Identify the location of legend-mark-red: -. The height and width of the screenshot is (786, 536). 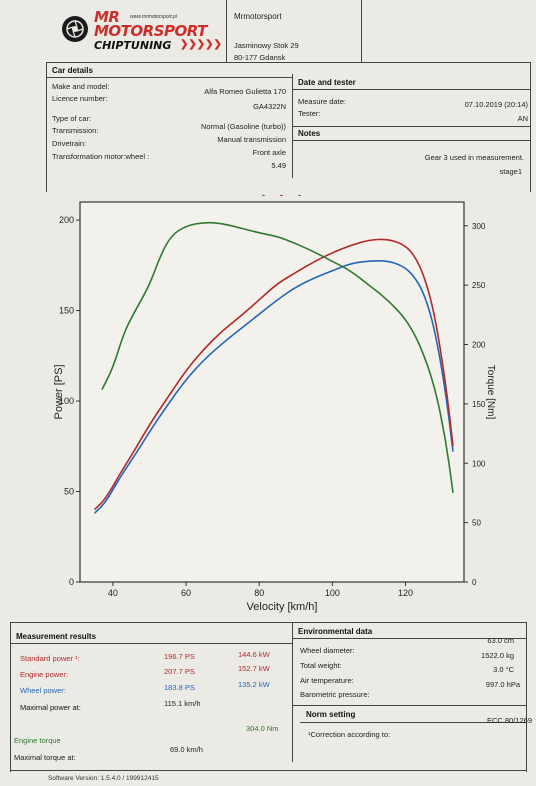
(281, 195).